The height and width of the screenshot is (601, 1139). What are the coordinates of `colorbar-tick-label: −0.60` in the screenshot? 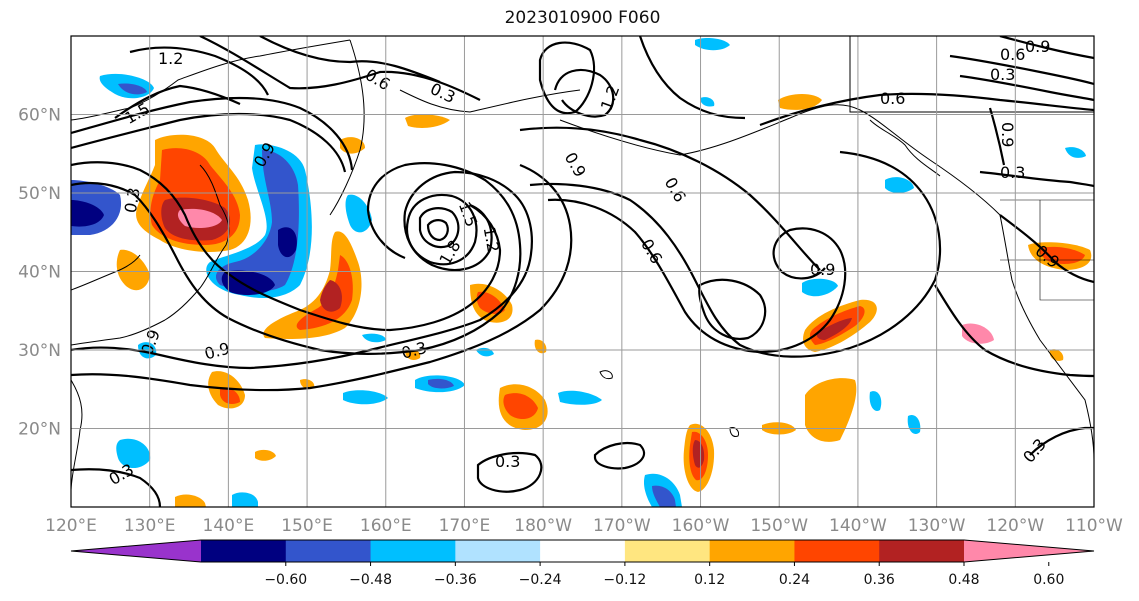 It's located at (285, 580).